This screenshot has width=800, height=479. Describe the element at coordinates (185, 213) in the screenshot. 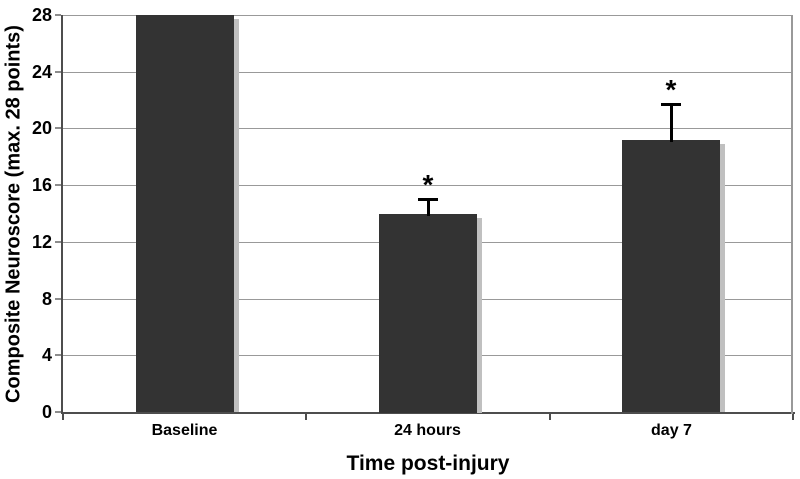

I see `bar-baseline` at that location.